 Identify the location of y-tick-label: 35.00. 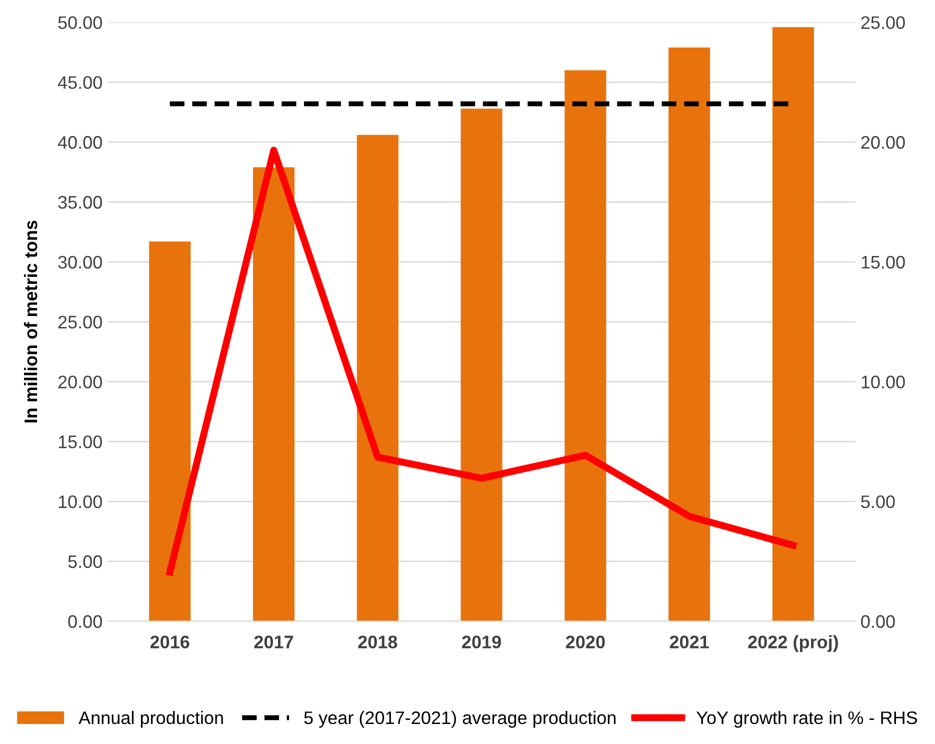
(80, 202).